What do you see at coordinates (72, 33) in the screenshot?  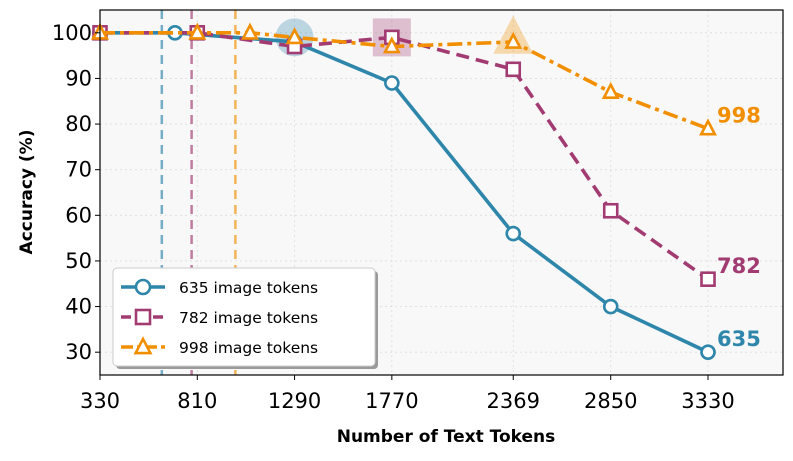 I see `y-tick-label: 100` at bounding box center [72, 33].